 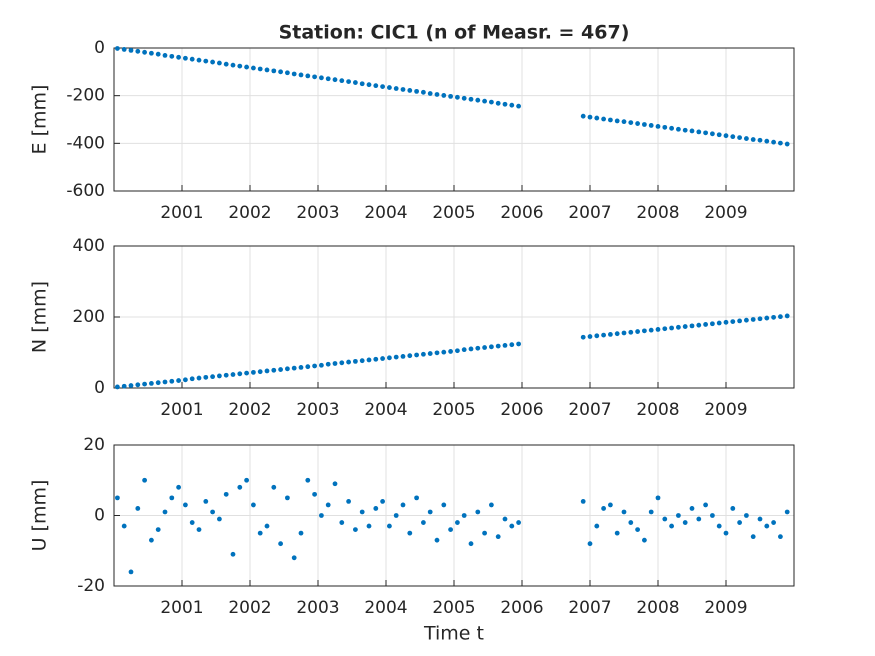 What do you see at coordinates (249, 608) in the screenshot?
I see `x-tick-label: 2002` at bounding box center [249, 608].